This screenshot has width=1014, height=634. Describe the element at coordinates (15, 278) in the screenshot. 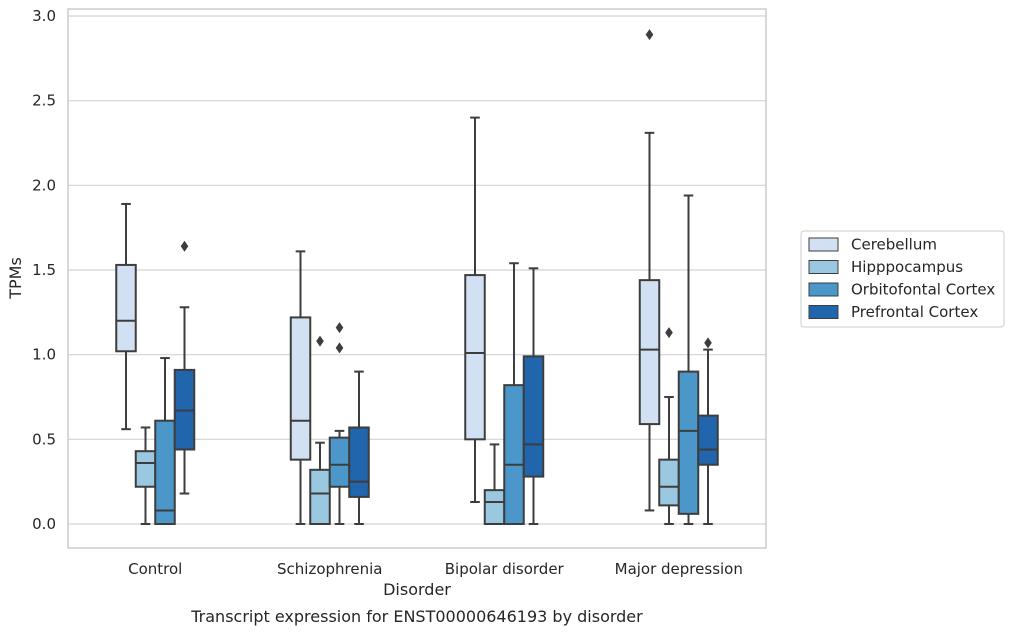

I see `y-axis-title: TPMs` at that location.